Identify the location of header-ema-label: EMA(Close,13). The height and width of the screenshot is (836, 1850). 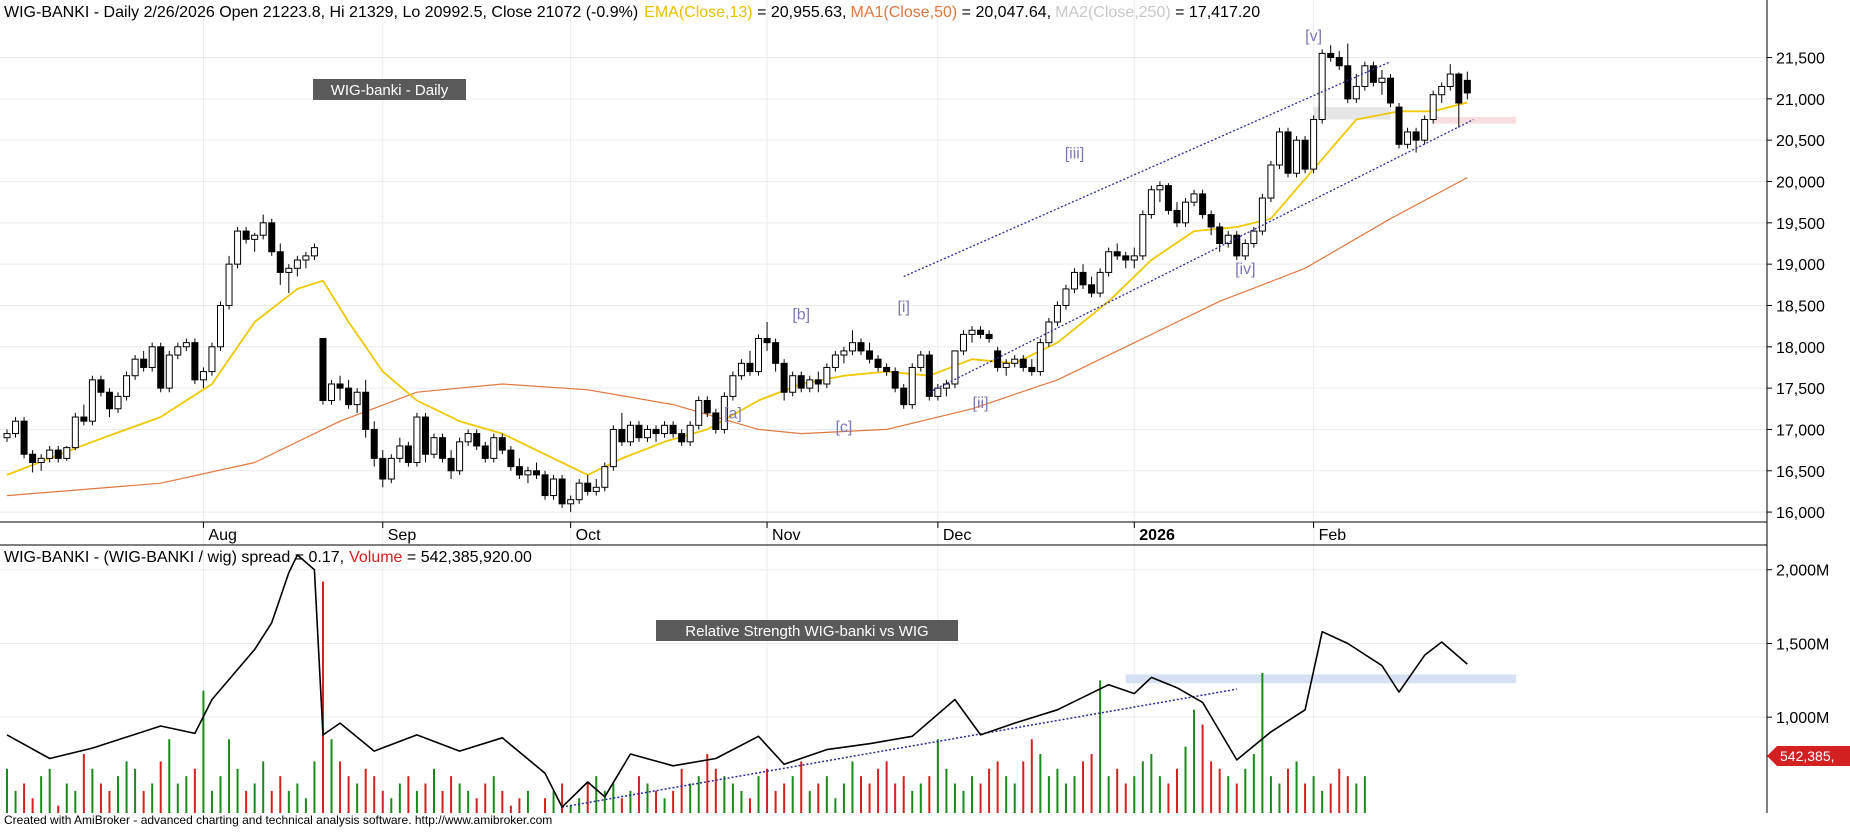
(698, 12).